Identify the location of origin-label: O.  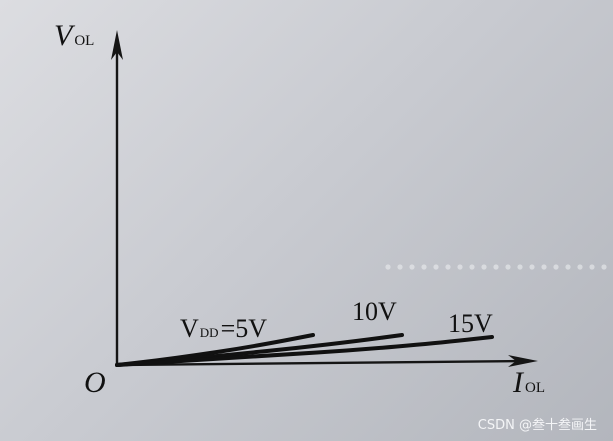
(95, 382).